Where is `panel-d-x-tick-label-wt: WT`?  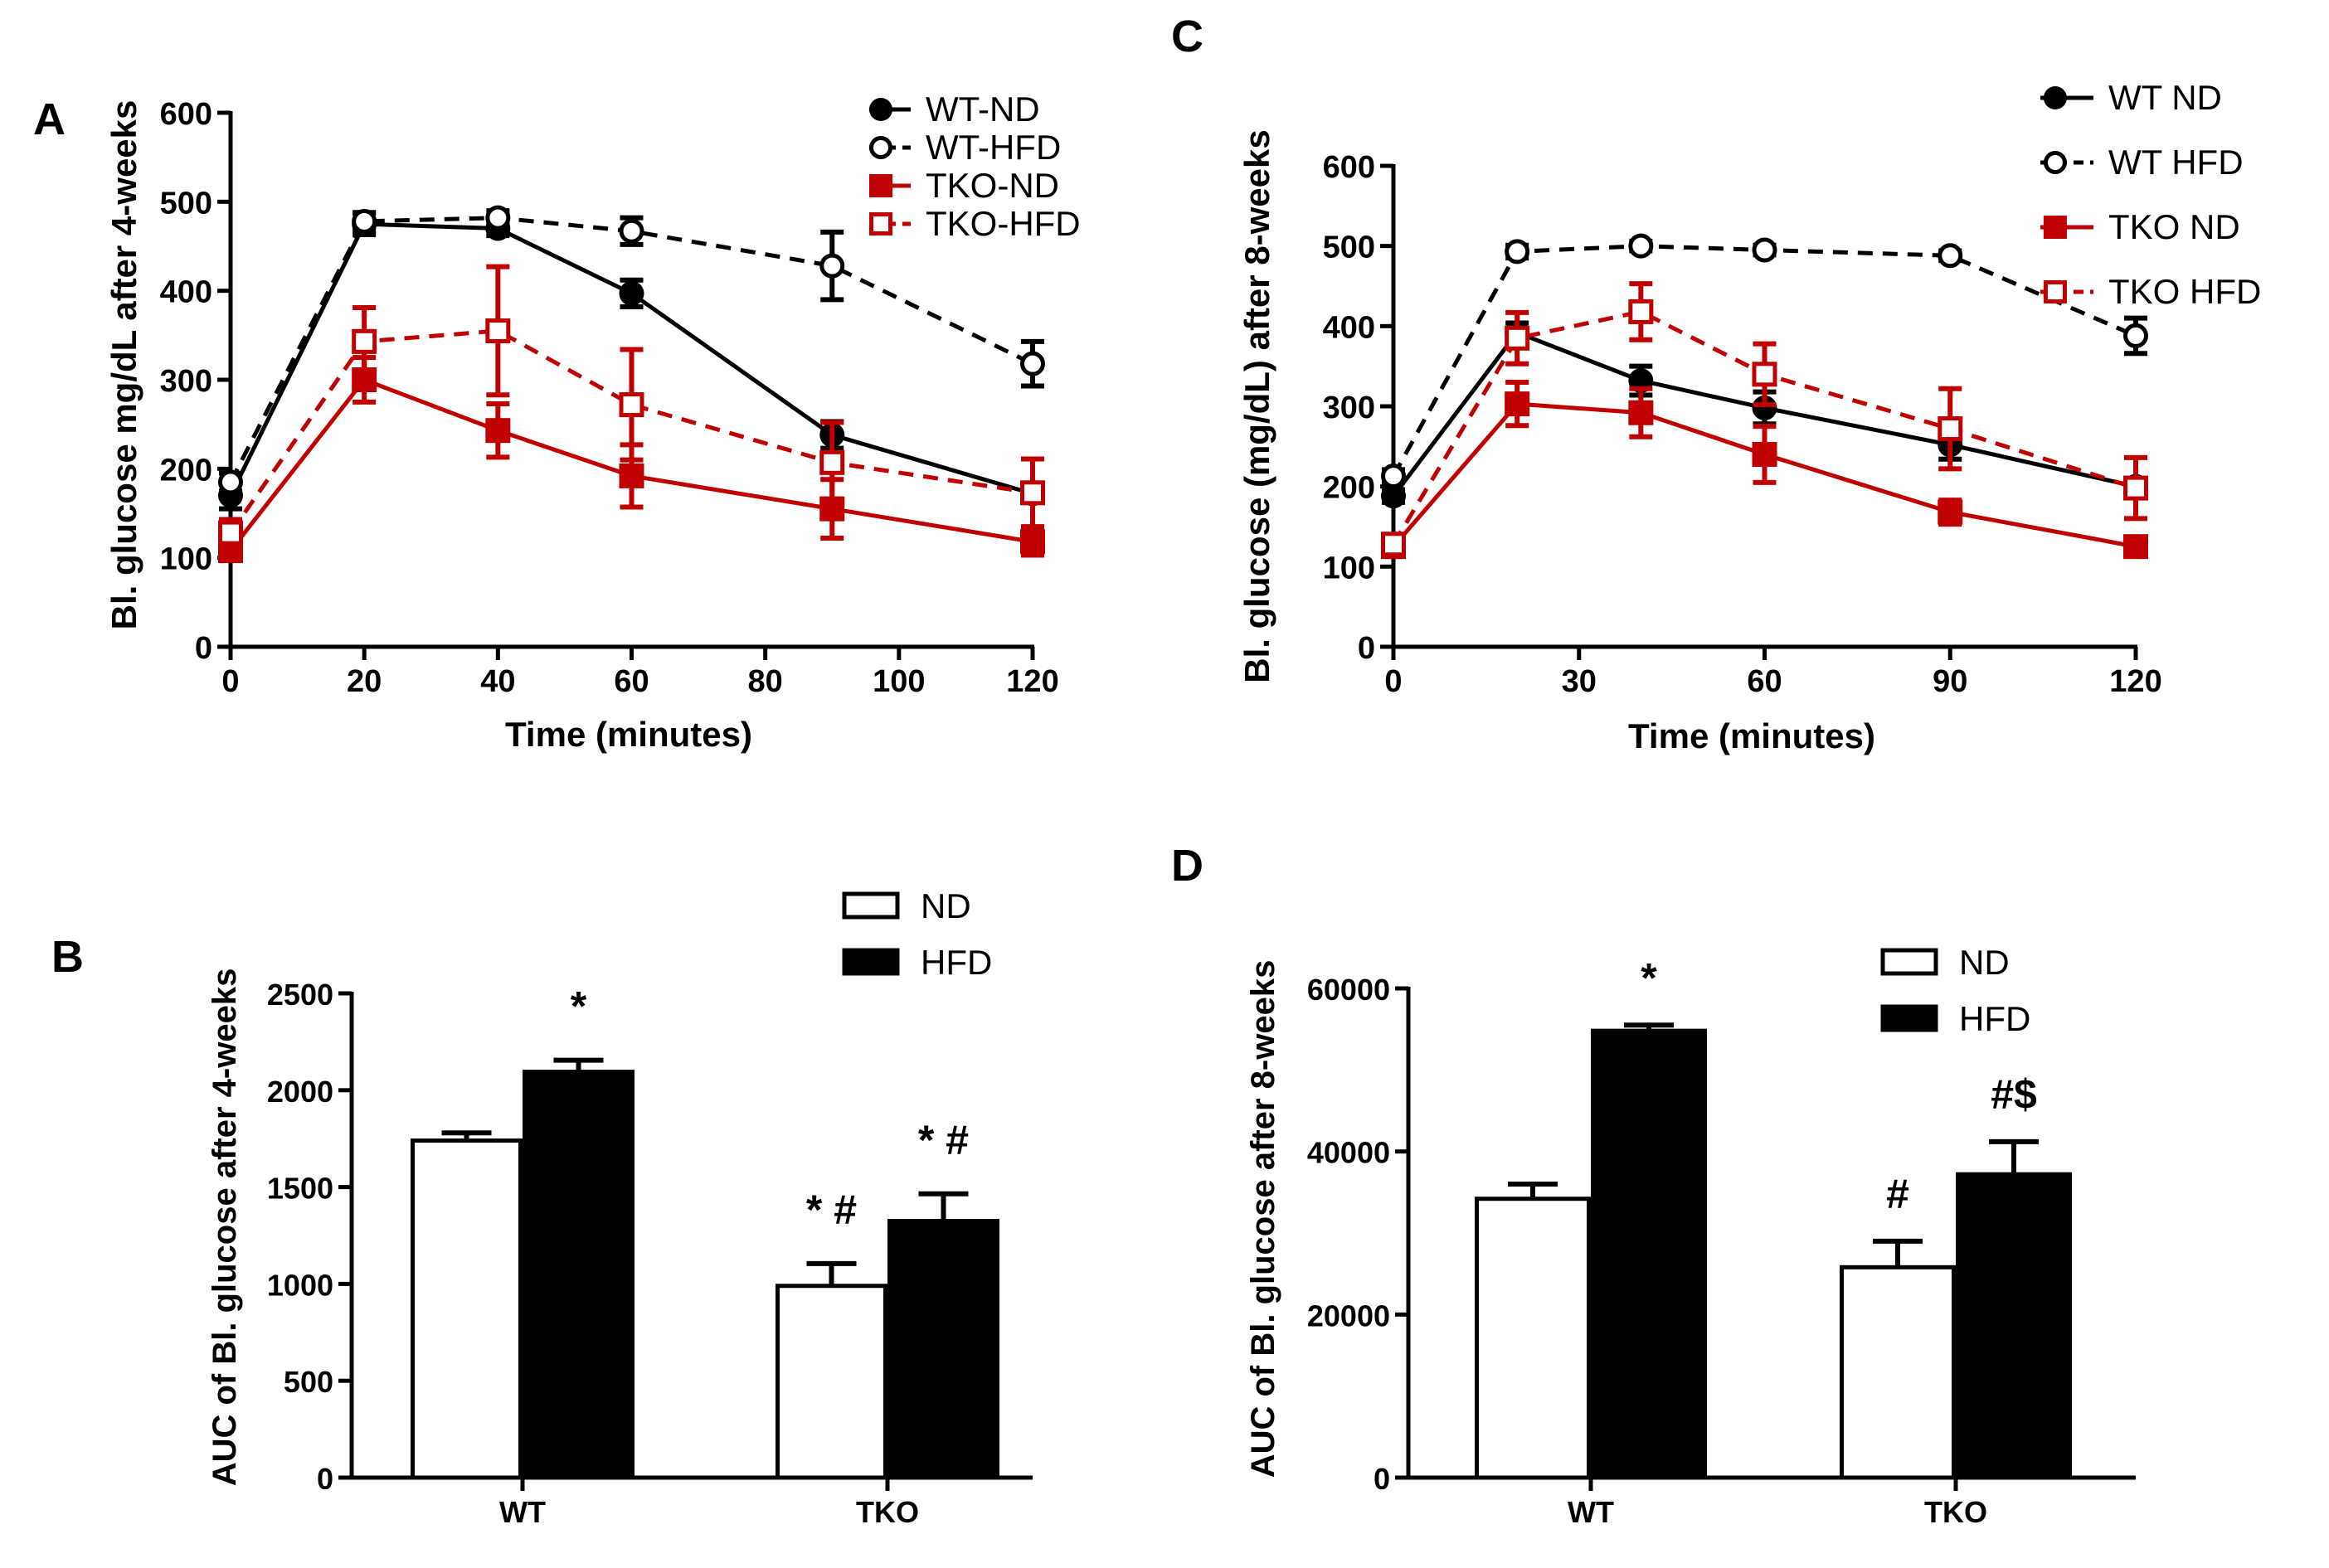 panel-d-x-tick-label-wt: WT is located at coordinates (1591, 1512).